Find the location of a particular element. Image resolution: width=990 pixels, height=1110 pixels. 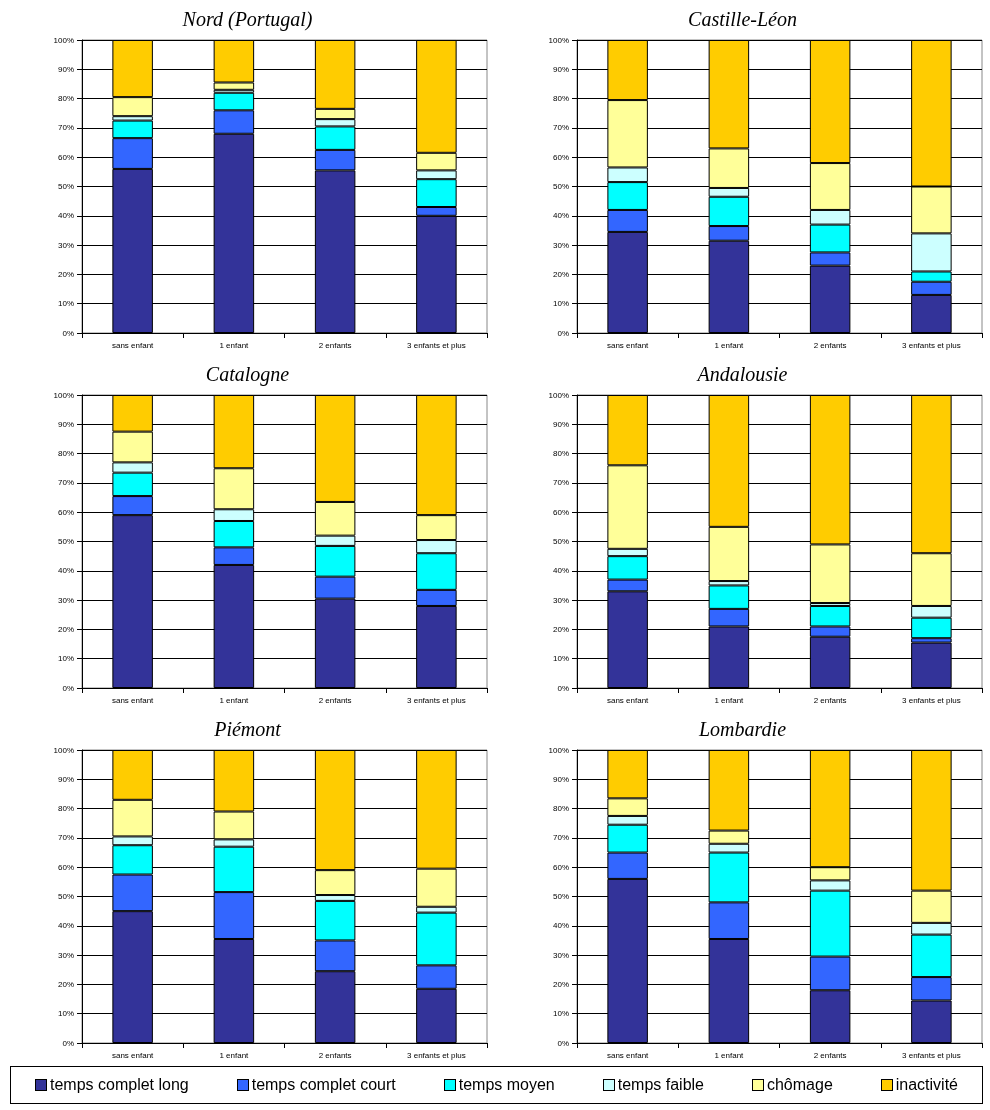

chart-title: Lombardie is located at coordinates (742, 729).